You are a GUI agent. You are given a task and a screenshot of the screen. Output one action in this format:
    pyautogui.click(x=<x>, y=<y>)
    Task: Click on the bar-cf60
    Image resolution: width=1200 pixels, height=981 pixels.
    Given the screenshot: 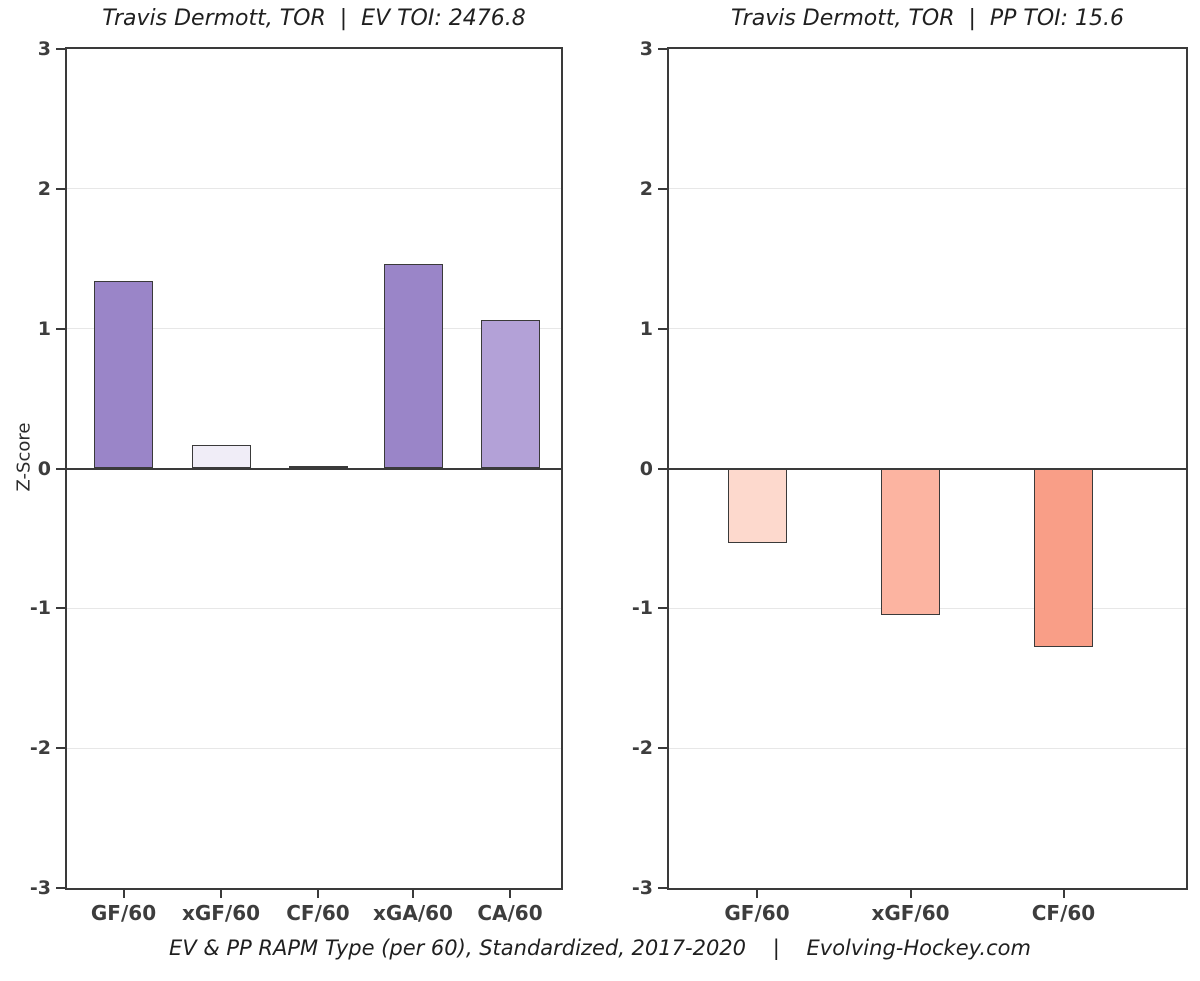 What is the action you would take?
    pyautogui.click(x=1063, y=558)
    